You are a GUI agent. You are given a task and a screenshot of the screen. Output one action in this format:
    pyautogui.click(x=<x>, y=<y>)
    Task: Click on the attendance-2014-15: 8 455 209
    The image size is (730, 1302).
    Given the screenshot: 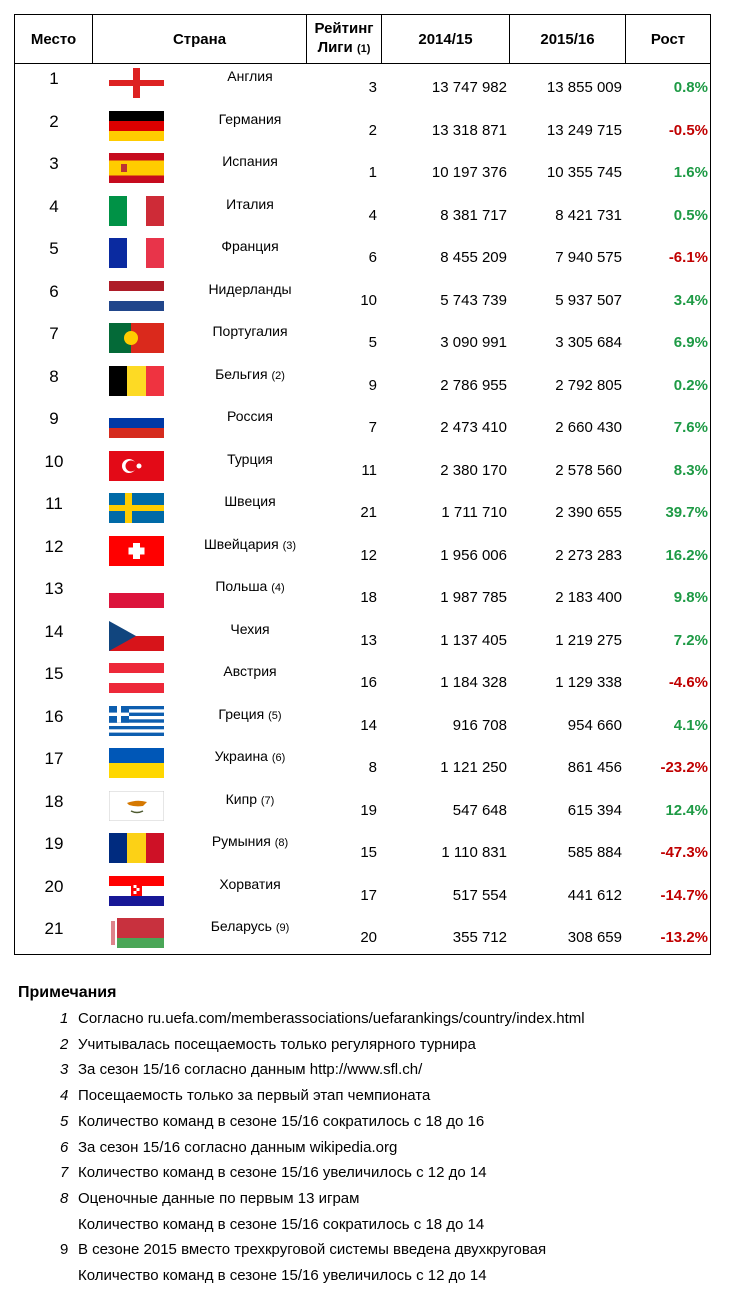 What is the action you would take?
    pyautogui.click(x=473, y=257)
    